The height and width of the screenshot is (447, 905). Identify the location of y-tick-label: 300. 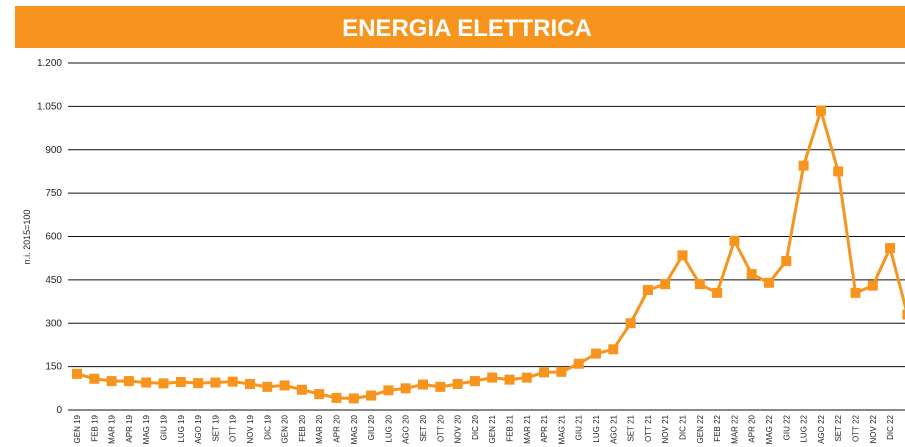
(53, 323).